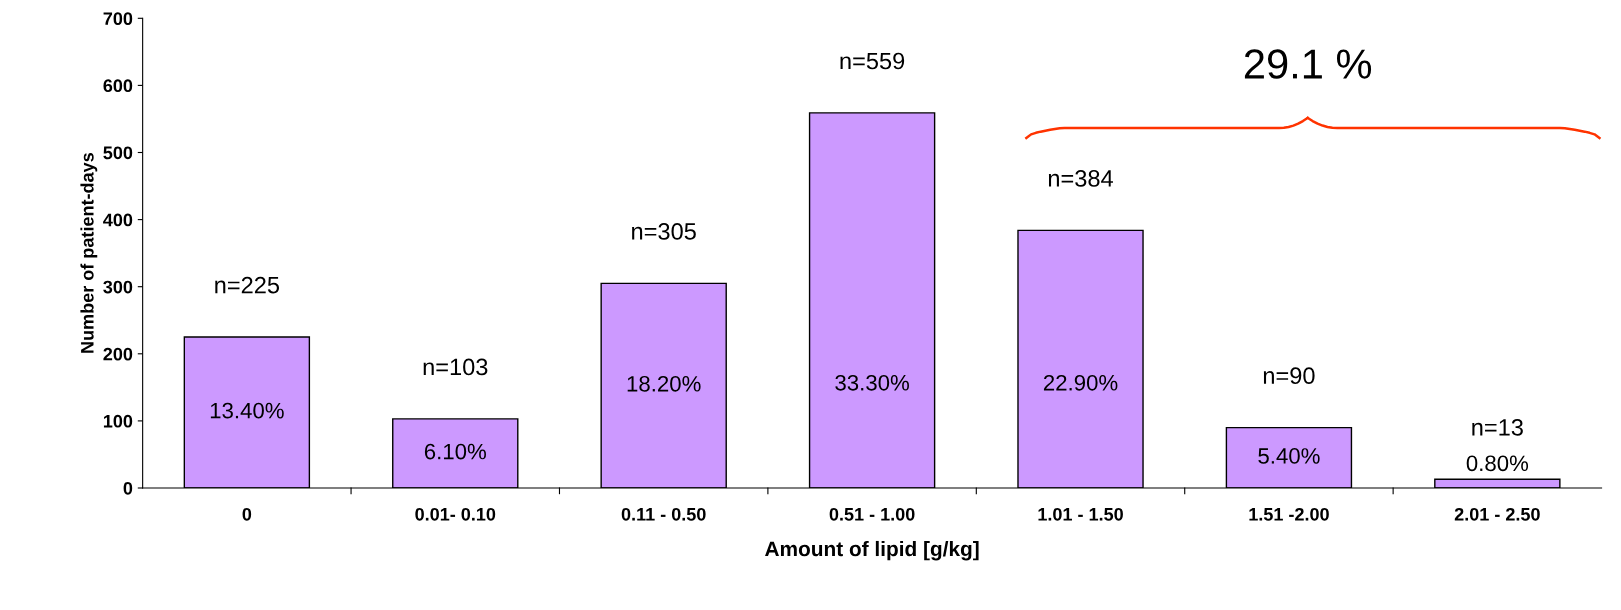 Image resolution: width=1621 pixels, height=610 pixels. Describe the element at coordinates (1289, 514) in the screenshot. I see `x-tick-label: 1.51 -2.00` at that location.